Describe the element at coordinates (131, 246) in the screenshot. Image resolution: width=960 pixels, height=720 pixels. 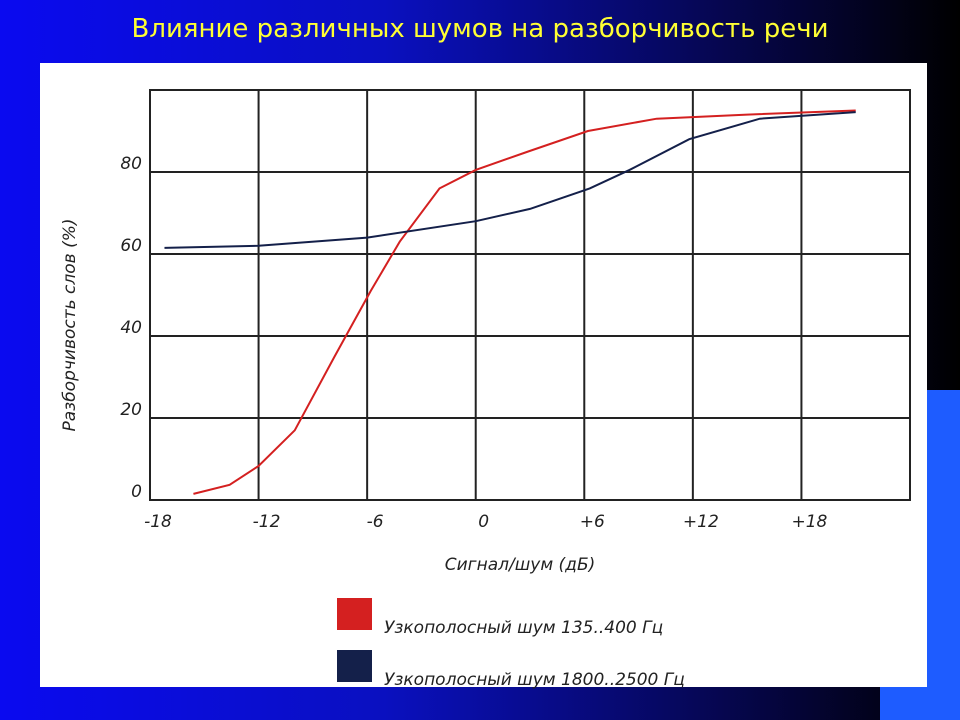
I see `y-tick-label: 60` at that location.